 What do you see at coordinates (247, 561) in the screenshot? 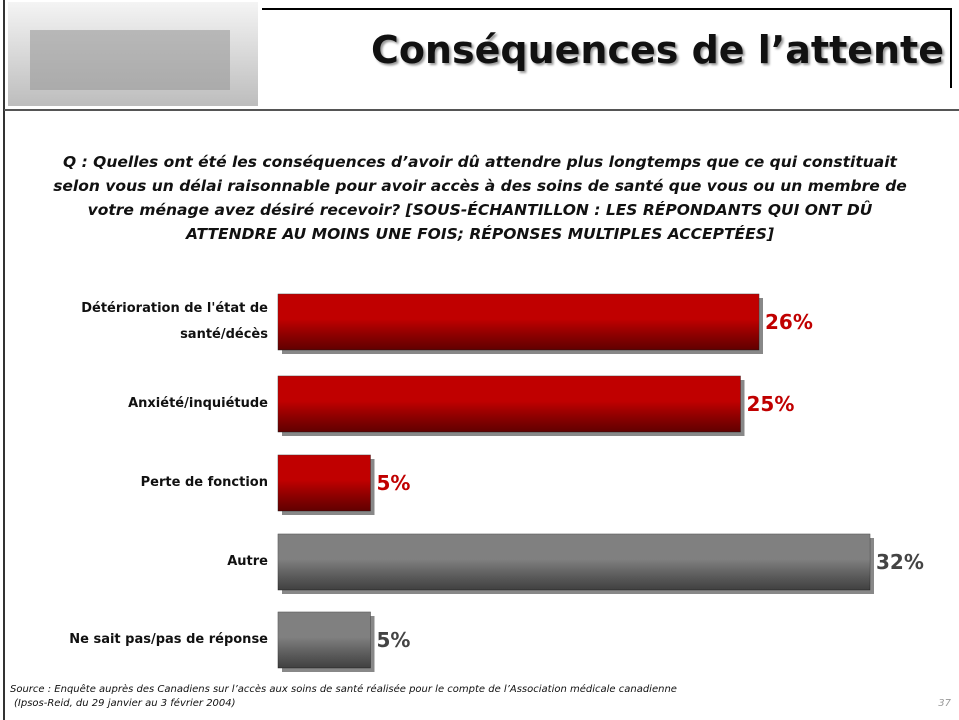
I see `category-label: Autre` at bounding box center [247, 561].